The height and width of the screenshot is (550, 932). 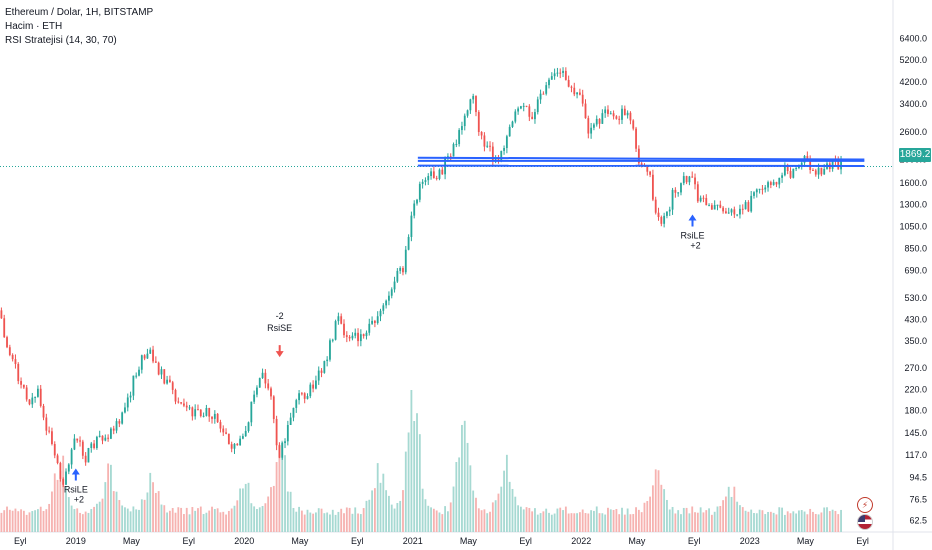 I want to click on y-tick-label: 530.0, so click(x=915, y=298).